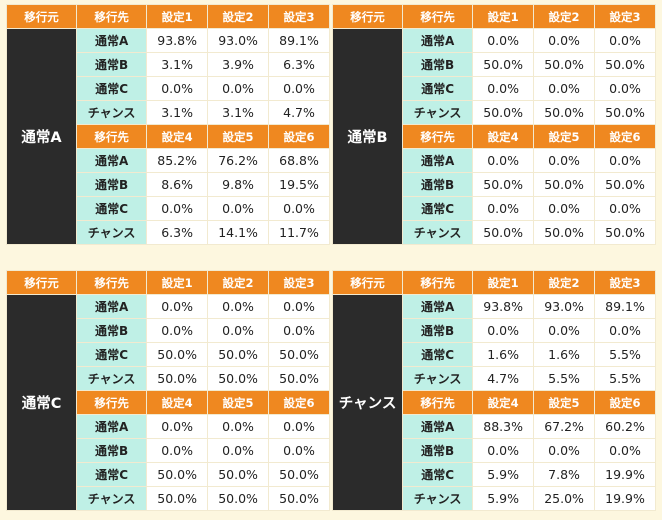 This screenshot has height=520, width=662. What do you see at coordinates (238, 184) in the screenshot?
I see `value-cell: 9.8%` at bounding box center [238, 184].